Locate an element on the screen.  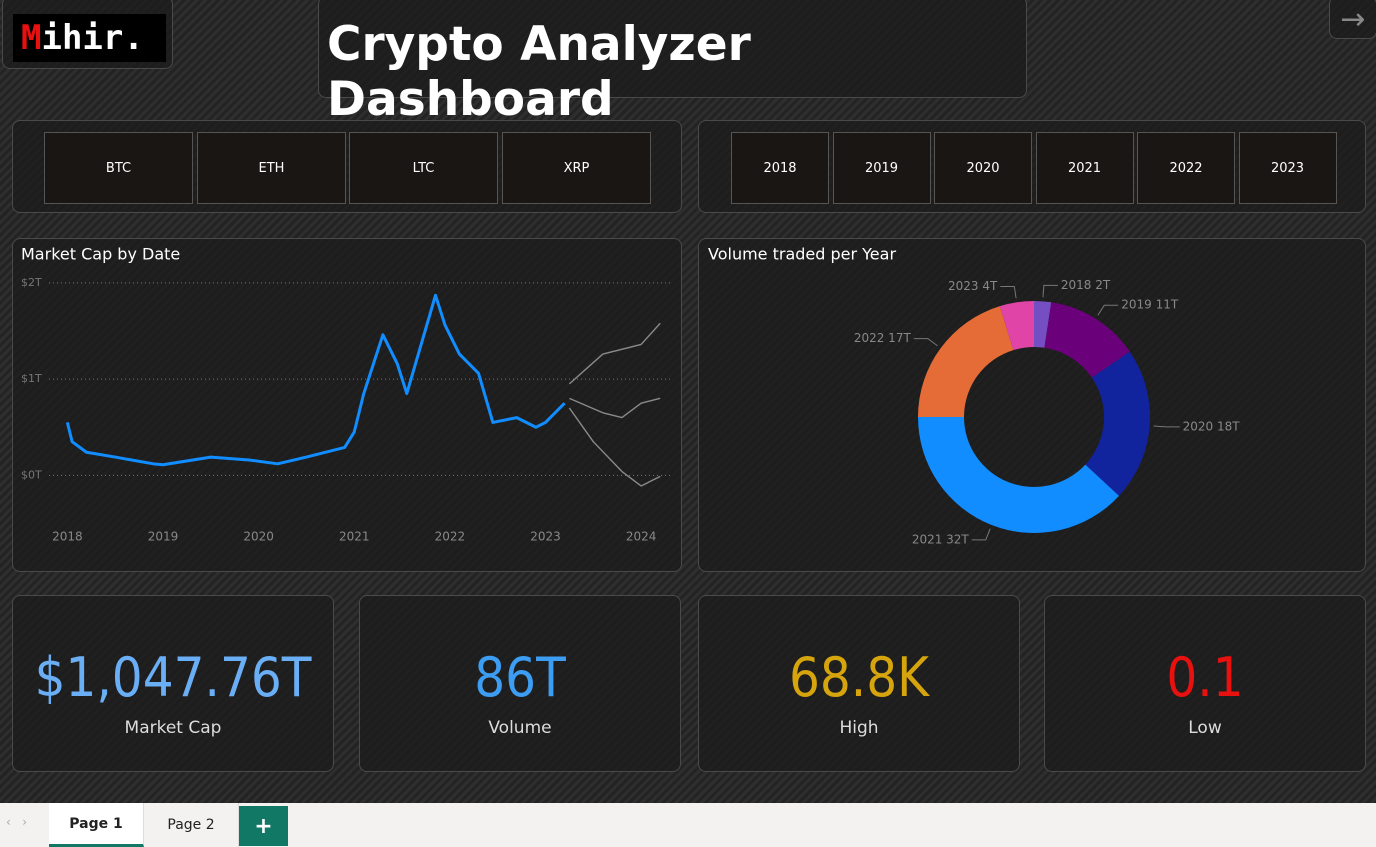
coin-button: XRP is located at coordinates (576, 168).